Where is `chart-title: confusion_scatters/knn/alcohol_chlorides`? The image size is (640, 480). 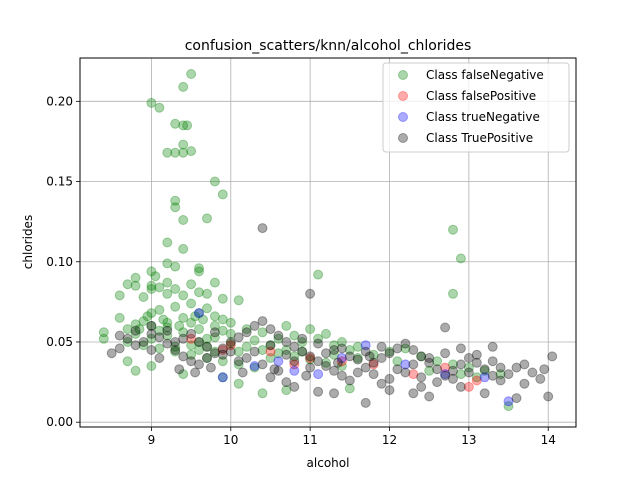
chart-title: confusion_scatters/knn/alcohol_chlorides is located at coordinates (328, 46).